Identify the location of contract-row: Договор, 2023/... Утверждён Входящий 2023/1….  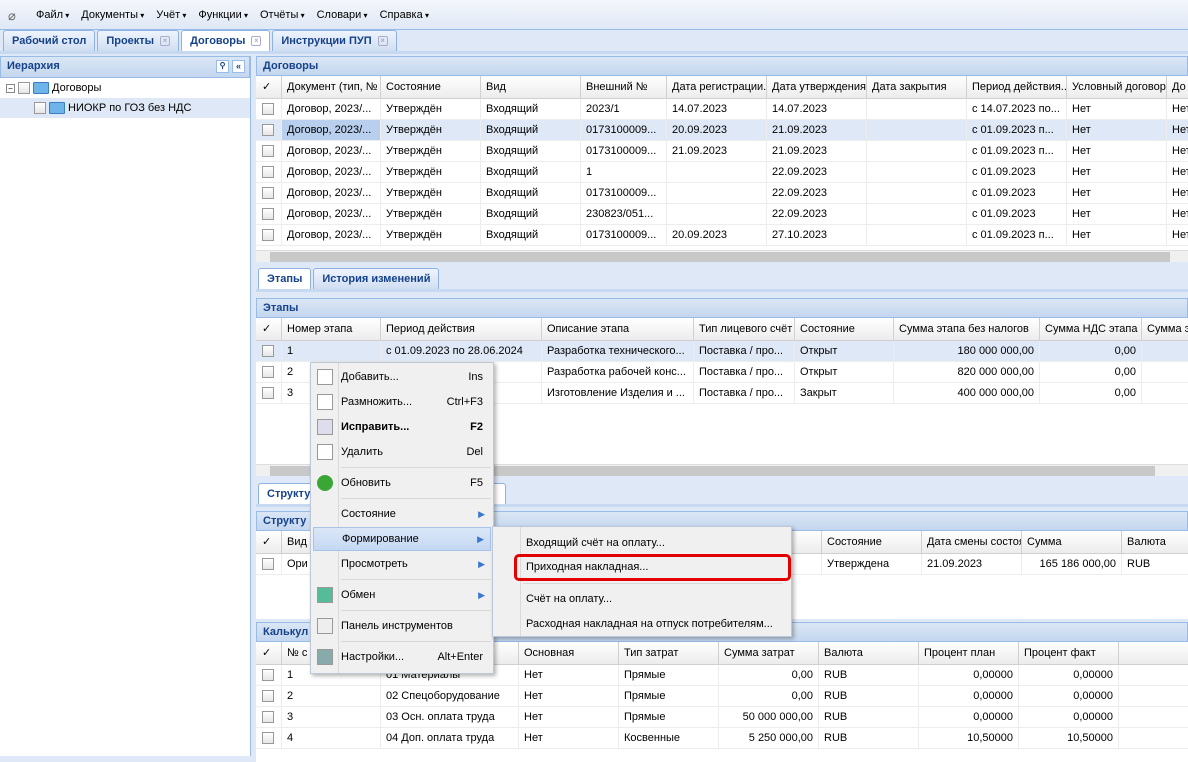
(722, 109).